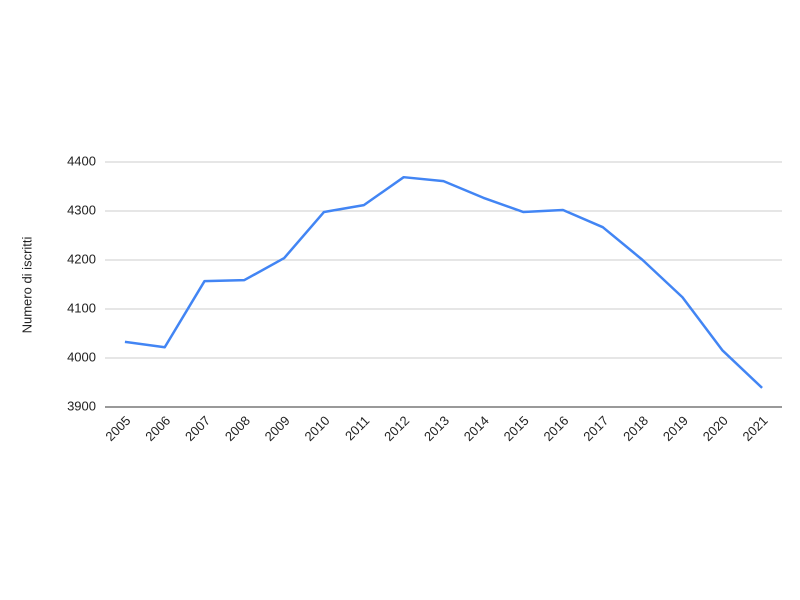 This screenshot has width=800, height=600. What do you see at coordinates (81, 258) in the screenshot?
I see `y-tick-label: 4200` at bounding box center [81, 258].